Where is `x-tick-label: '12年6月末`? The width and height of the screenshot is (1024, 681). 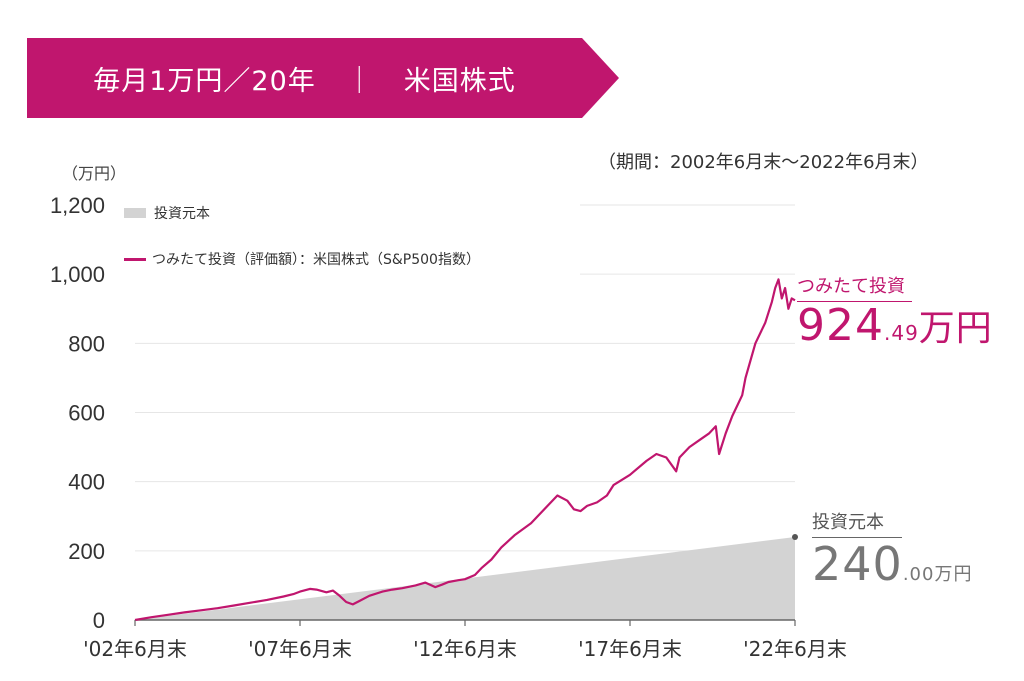
x-tick-label: '12年6月末 is located at coordinates (465, 649).